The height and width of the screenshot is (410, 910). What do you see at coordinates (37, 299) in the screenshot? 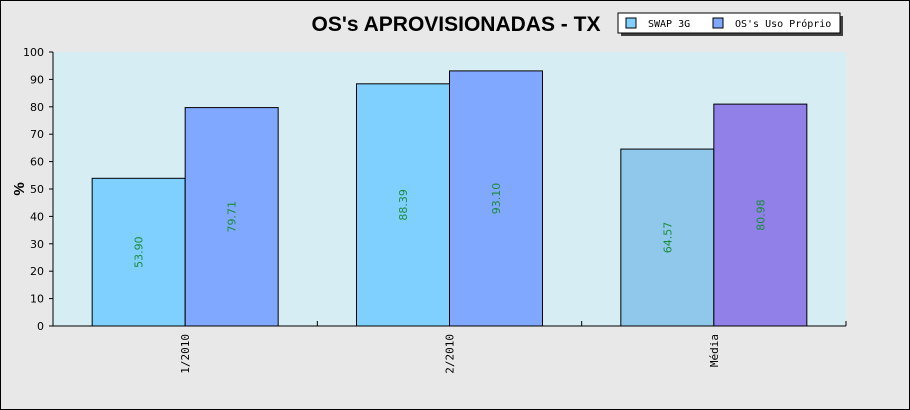
I see `y-tick-label: 10` at bounding box center [37, 299].